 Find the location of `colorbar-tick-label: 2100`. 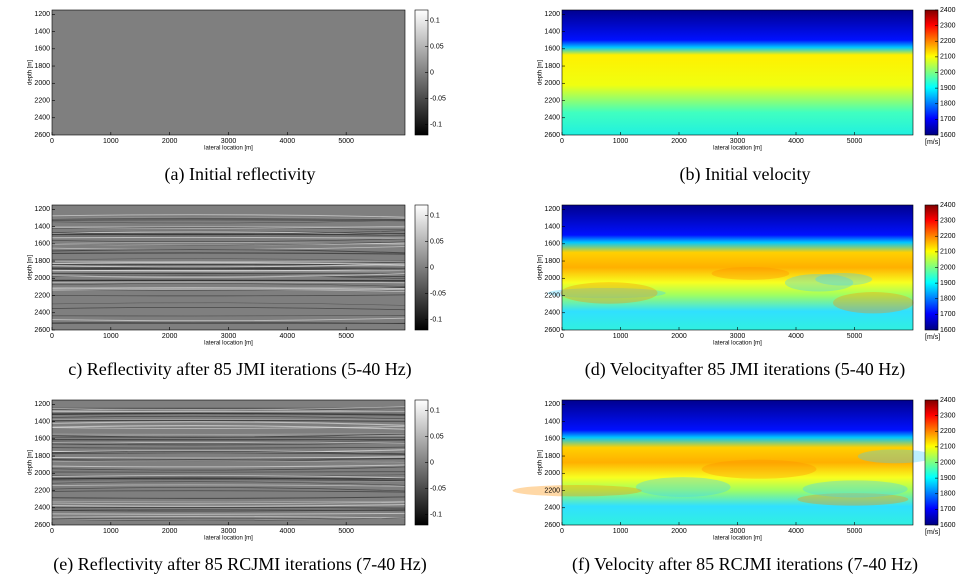

colorbar-tick-label: 2100 is located at coordinates (948, 57).